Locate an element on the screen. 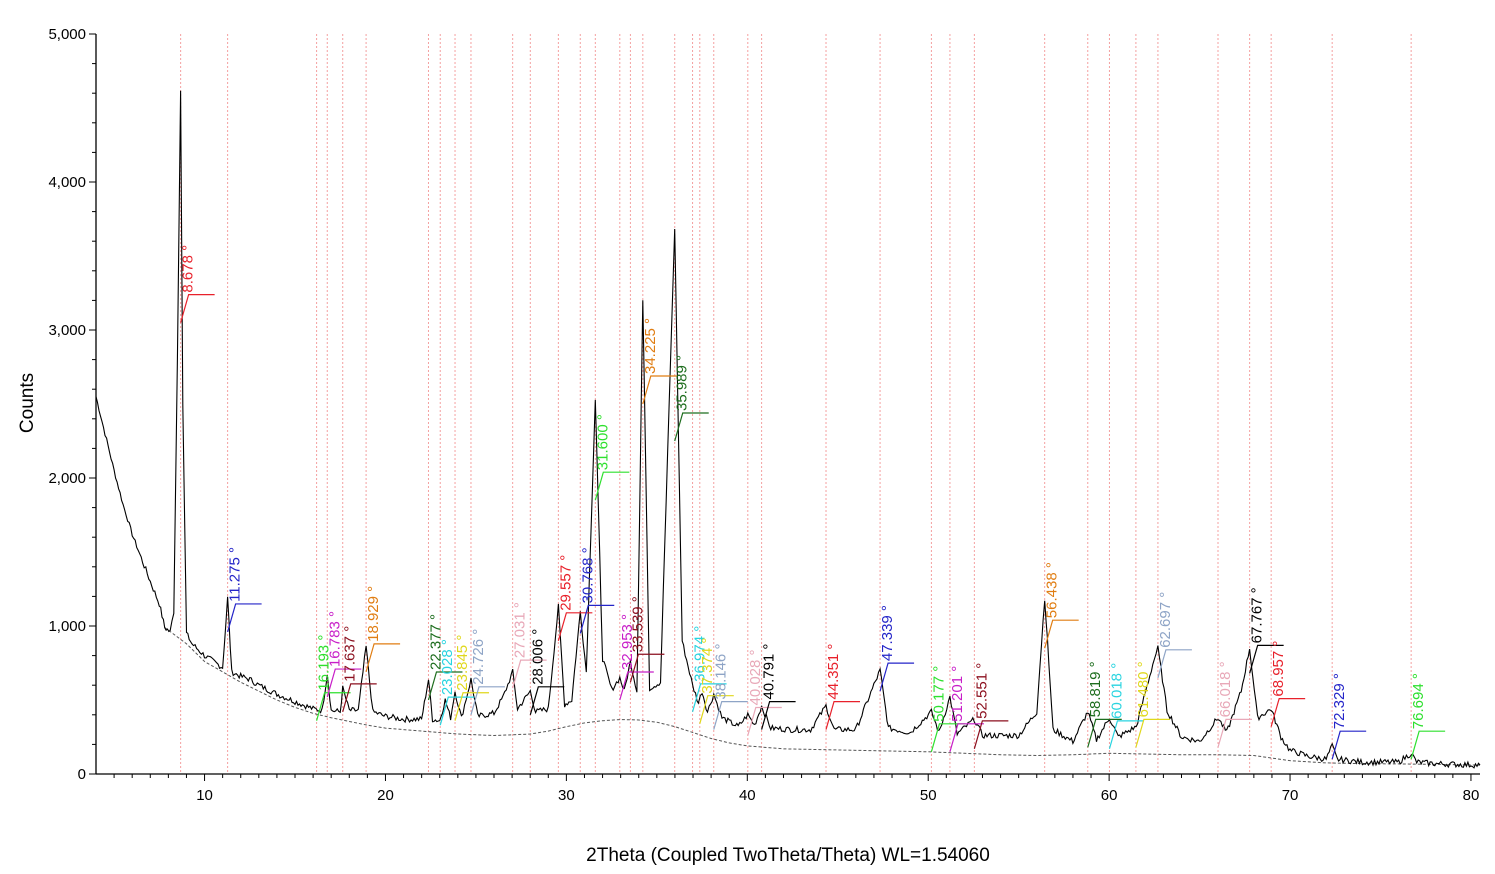  peak-label: 34.225 ° is located at coordinates (659, 361).